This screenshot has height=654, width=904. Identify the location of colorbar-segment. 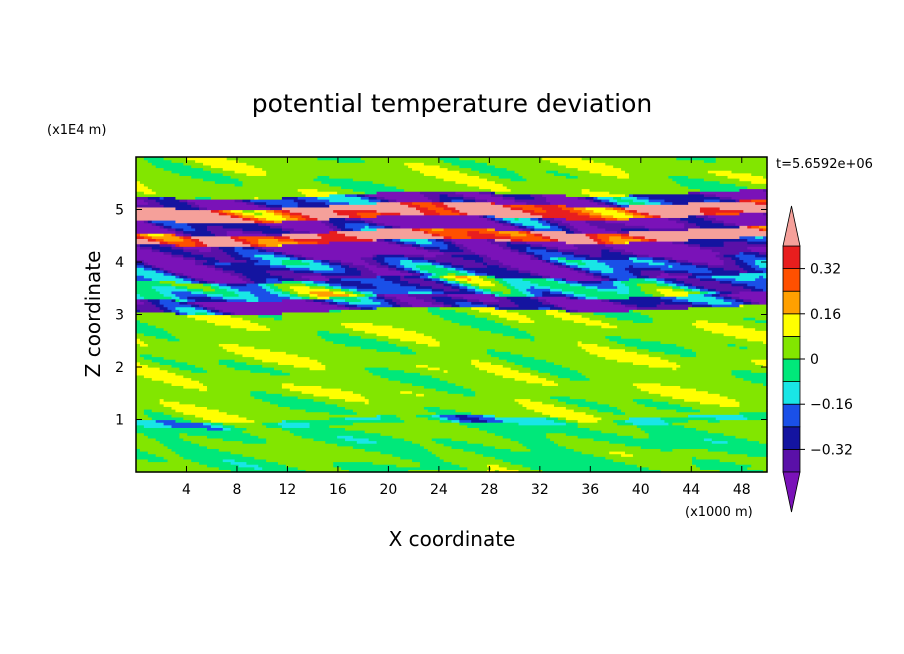
(791, 325).